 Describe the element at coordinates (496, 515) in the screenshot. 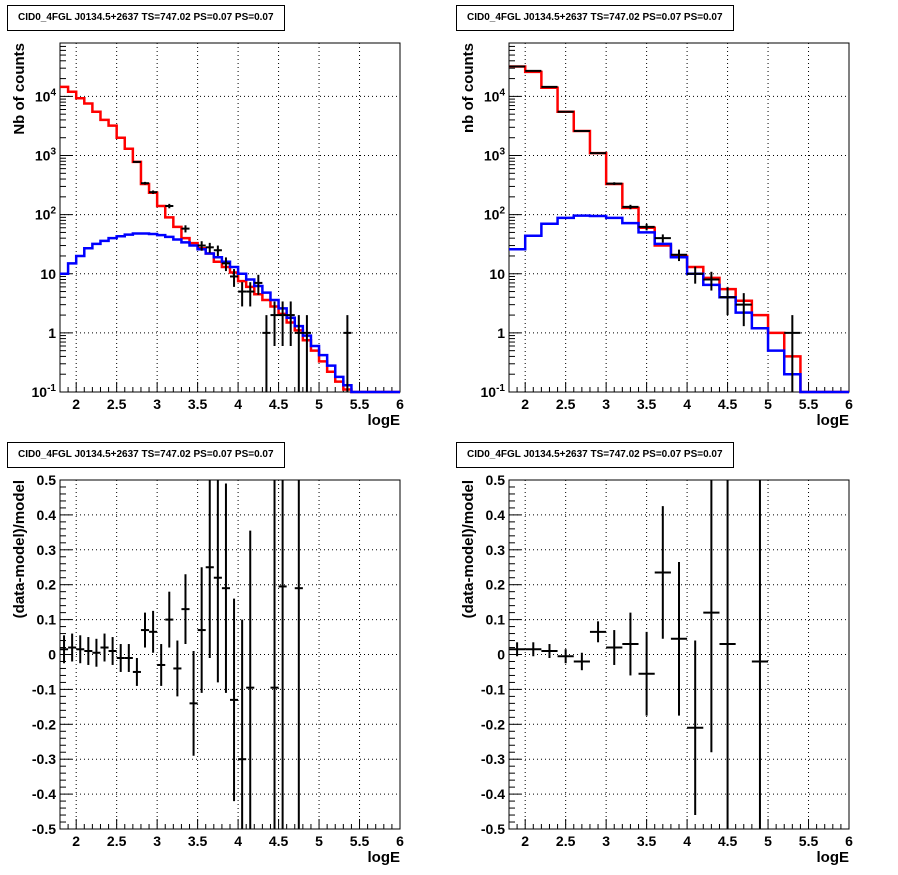

I see `y-tick-label: 0.4` at that location.